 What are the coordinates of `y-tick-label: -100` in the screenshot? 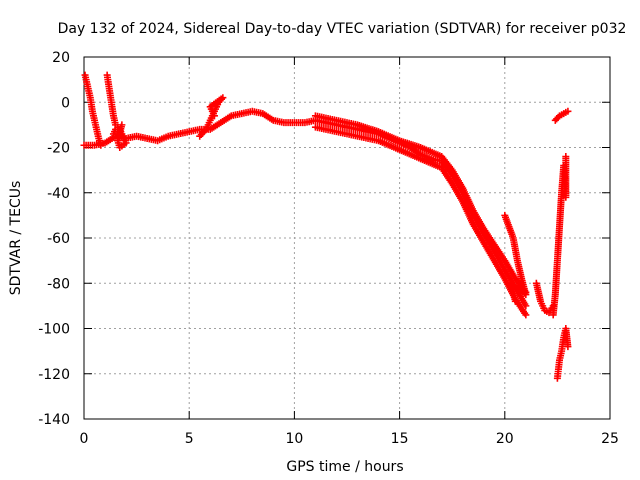 It's located at (54, 330).